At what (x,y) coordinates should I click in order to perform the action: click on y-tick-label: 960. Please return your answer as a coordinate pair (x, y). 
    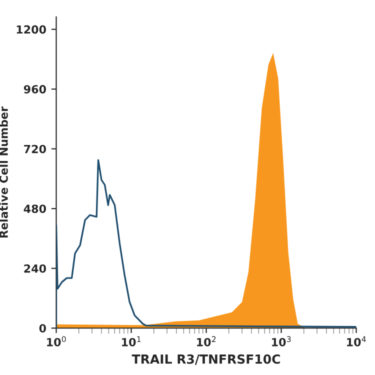
    Looking at the image, I should click on (35, 89).